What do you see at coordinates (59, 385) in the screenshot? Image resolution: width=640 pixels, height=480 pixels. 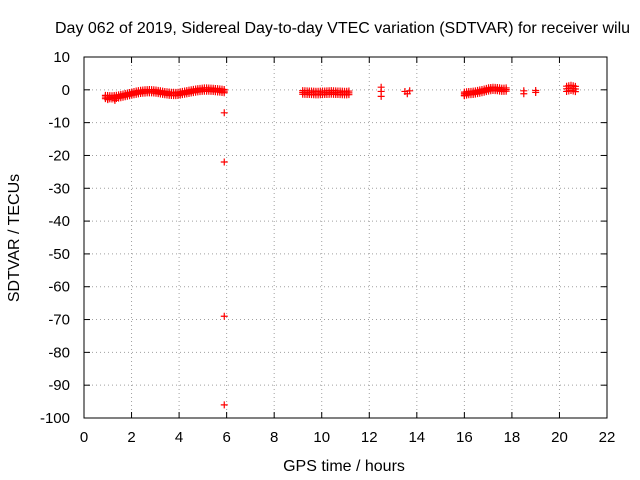 I see `y-tick-label: -90` at bounding box center [59, 385].